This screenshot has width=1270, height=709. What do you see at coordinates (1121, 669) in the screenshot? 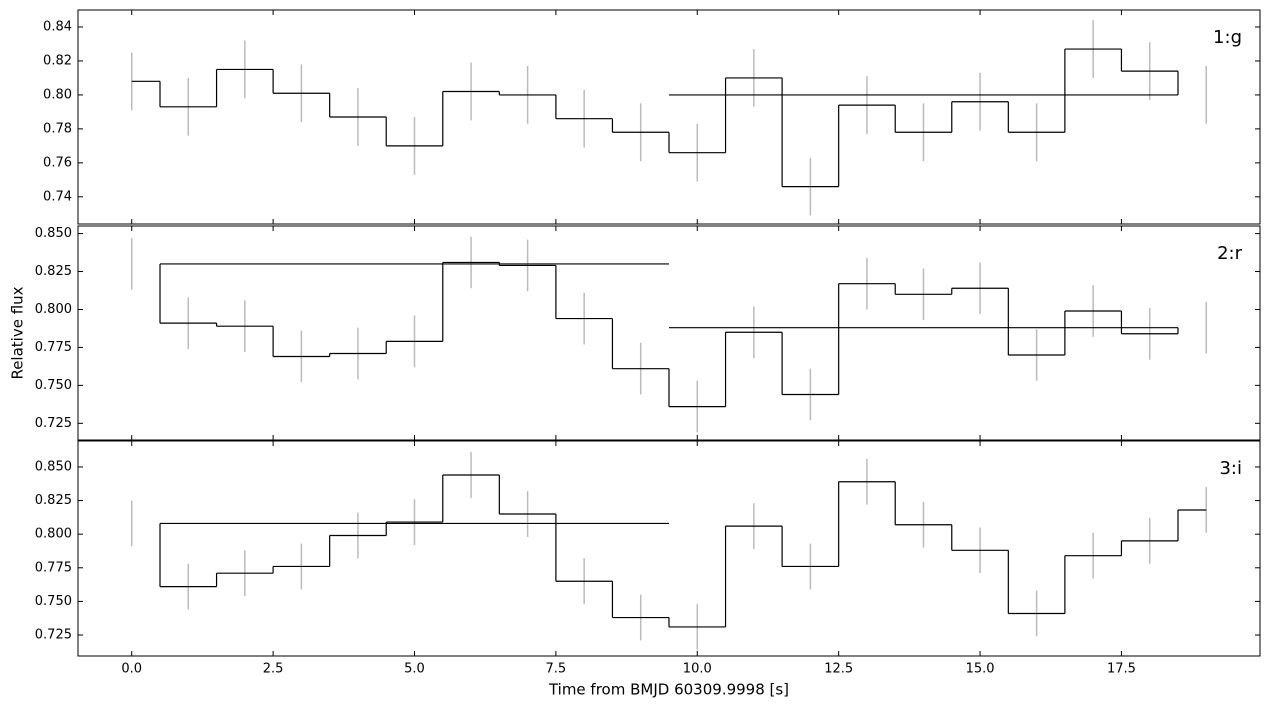
I see `x-tick-label: 17.5` at bounding box center [1121, 669].